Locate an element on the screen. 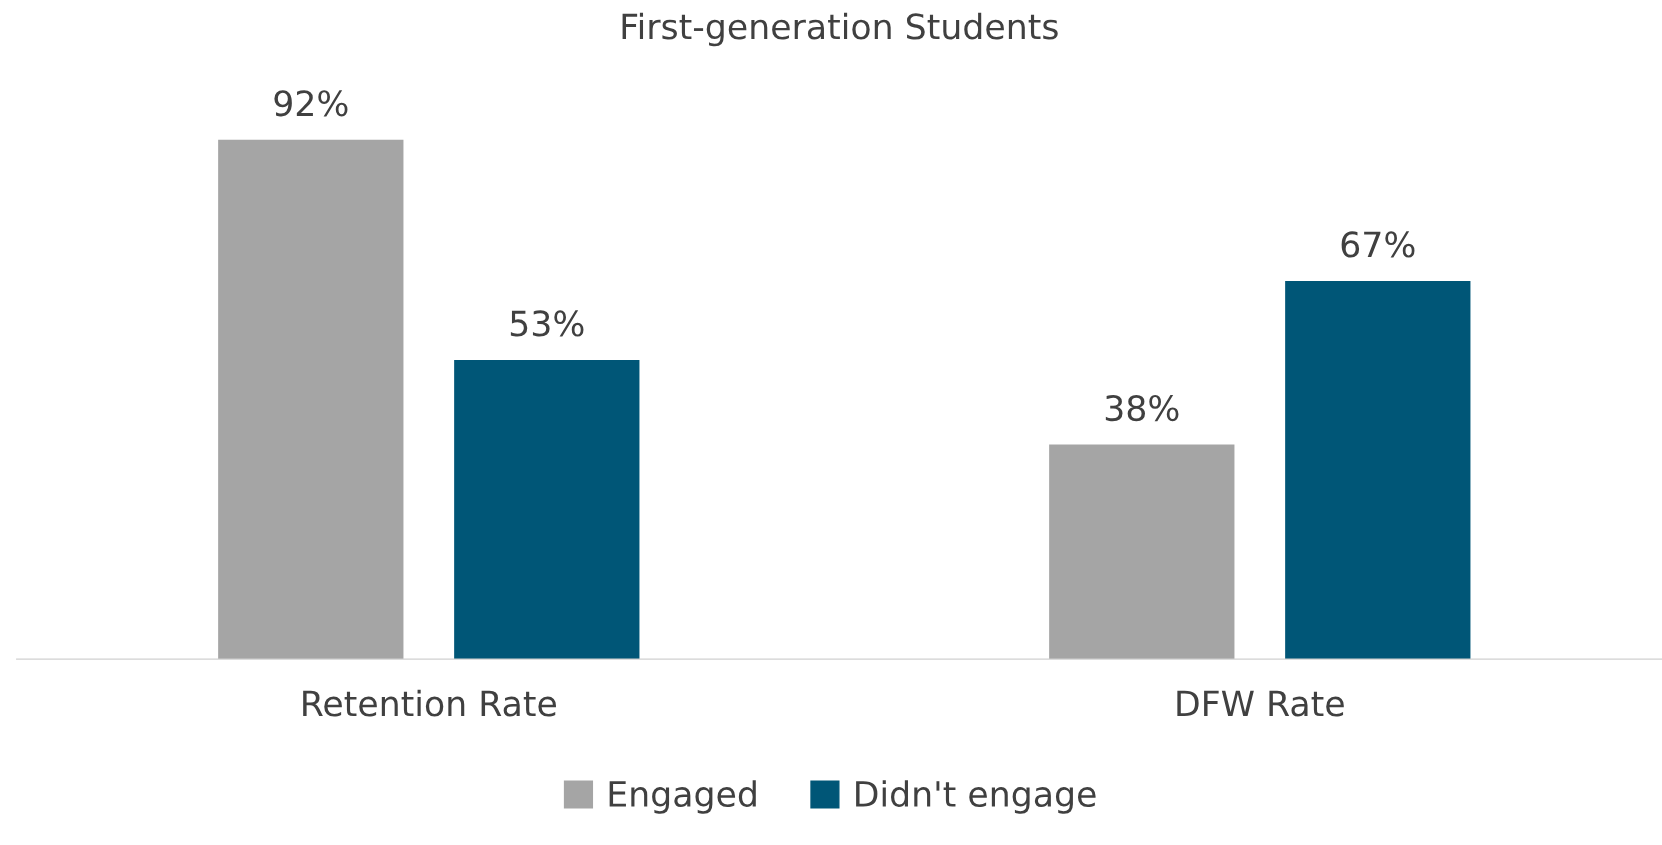 Image resolution: width=1662 pixels, height=845 pixels. data-label: 53% is located at coordinates (547, 323).